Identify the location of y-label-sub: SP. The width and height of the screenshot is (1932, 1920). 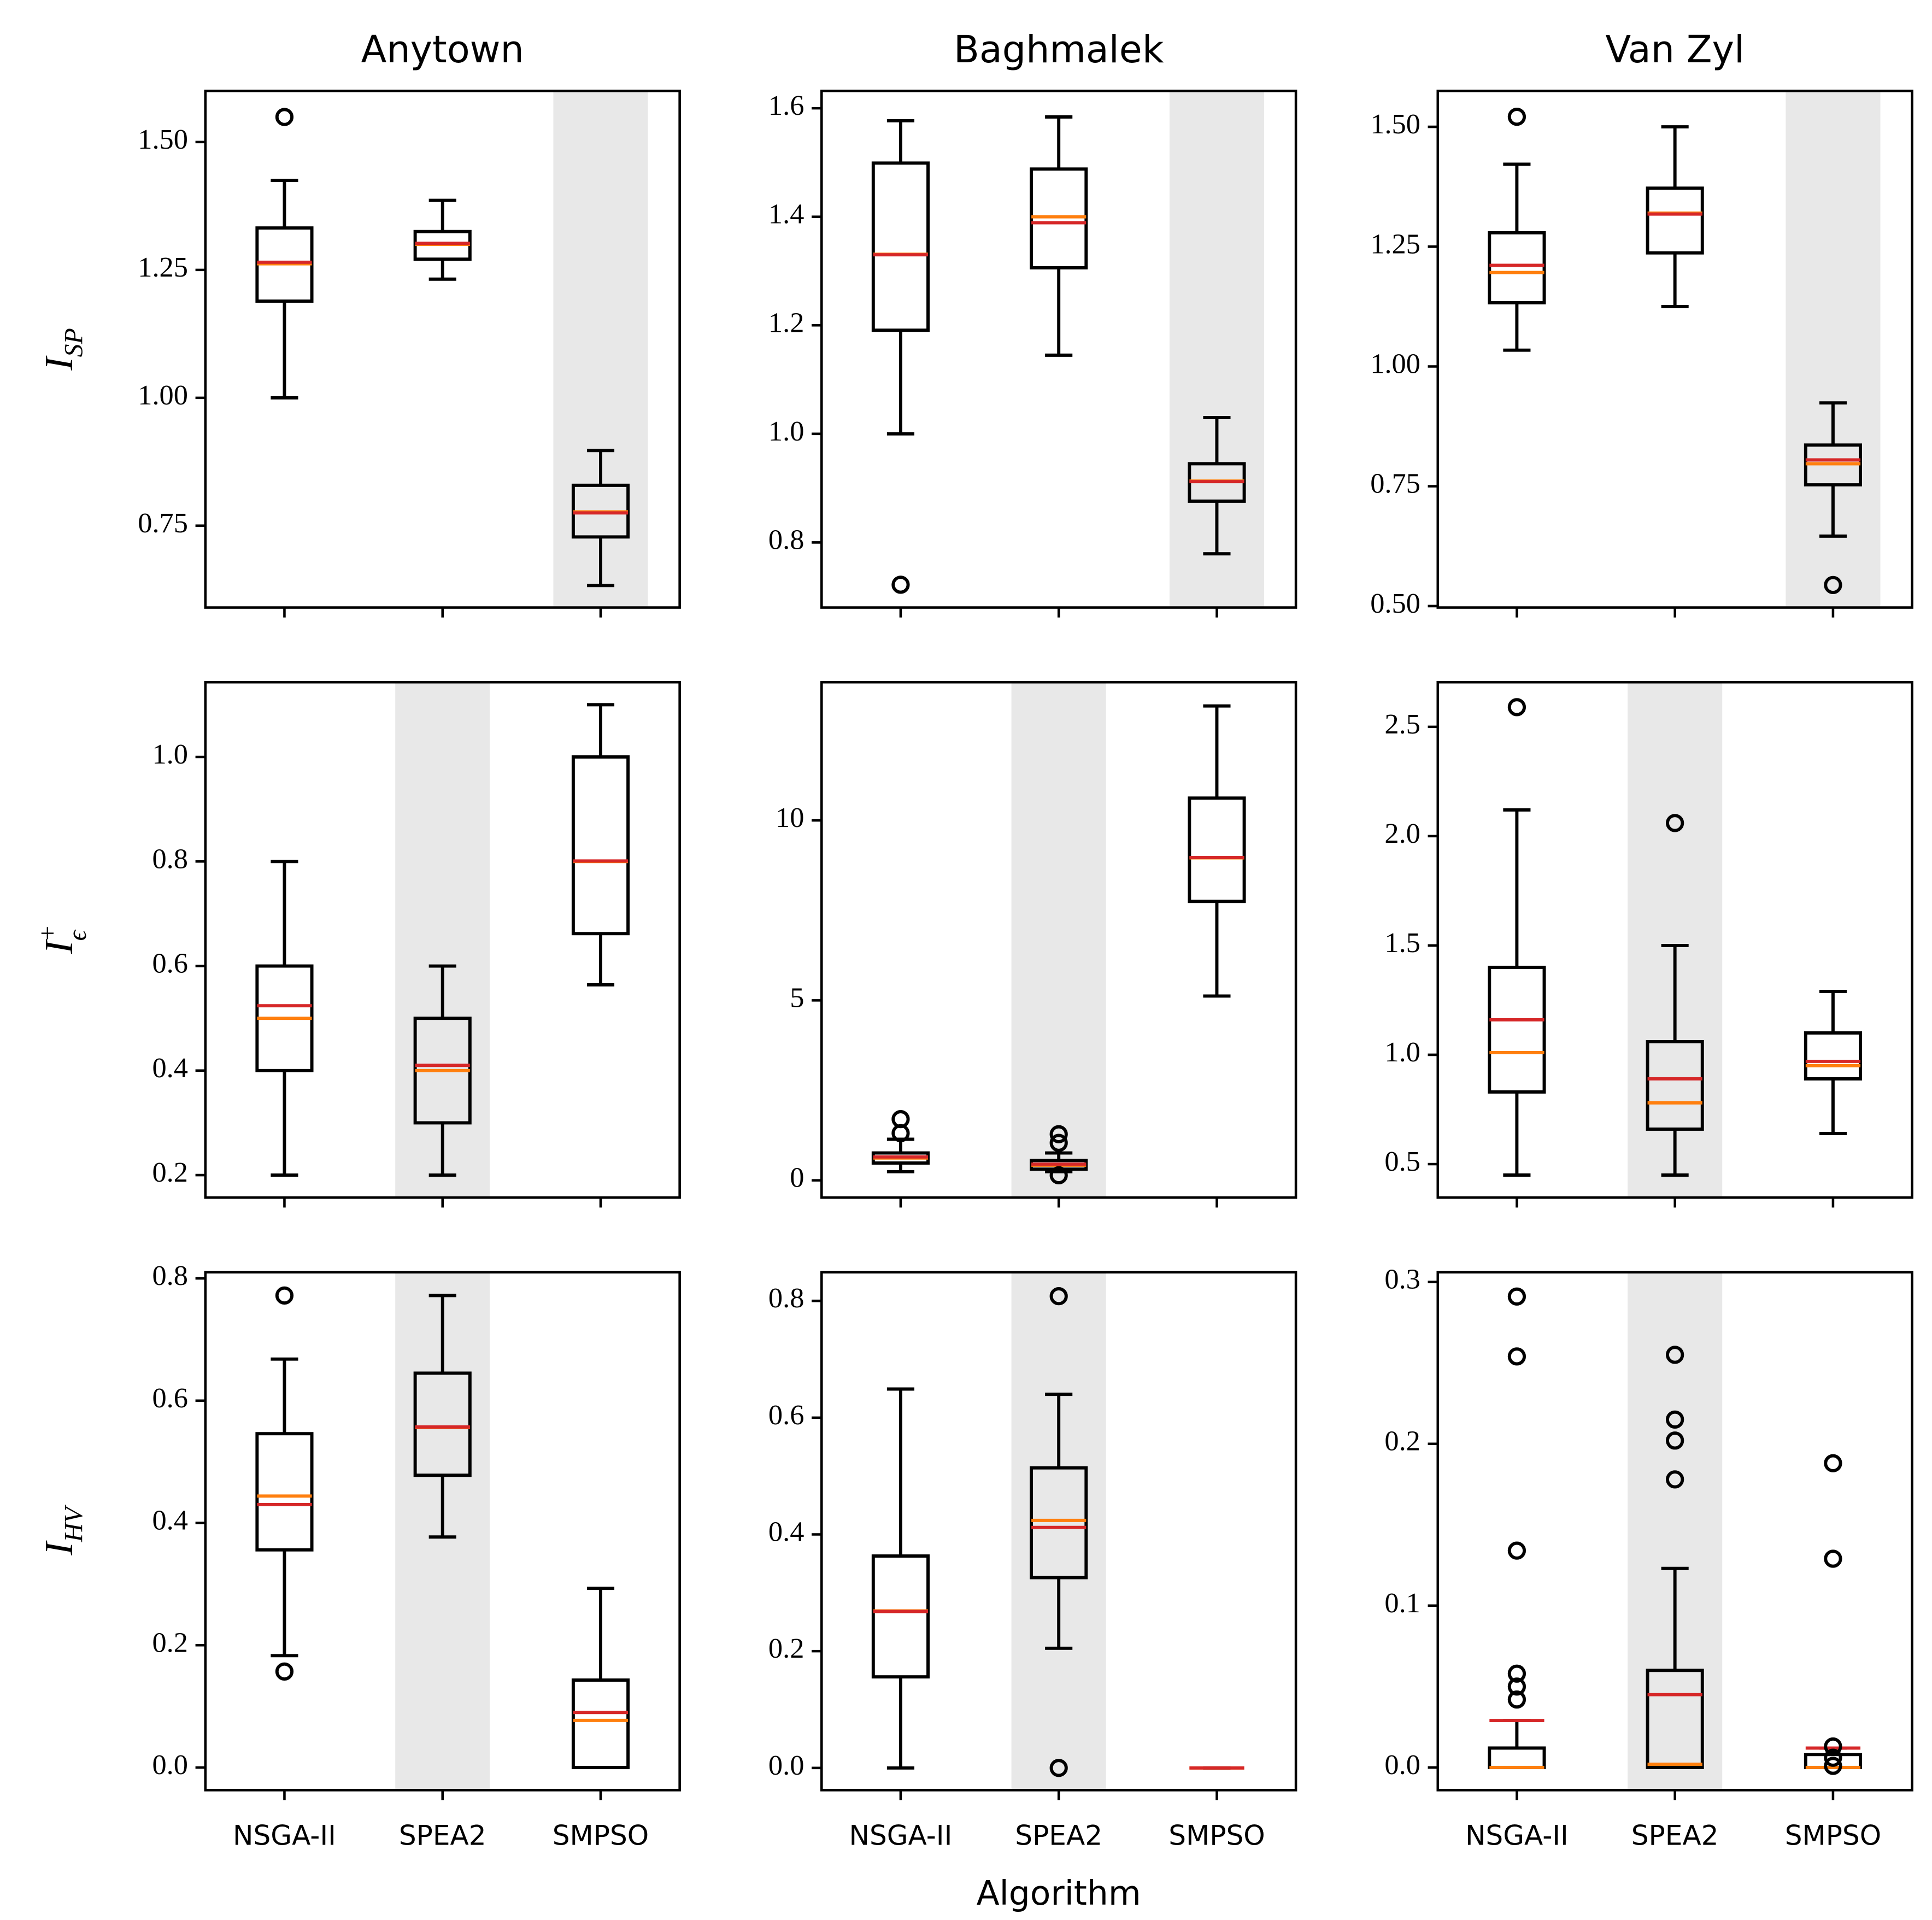
(73, 342).